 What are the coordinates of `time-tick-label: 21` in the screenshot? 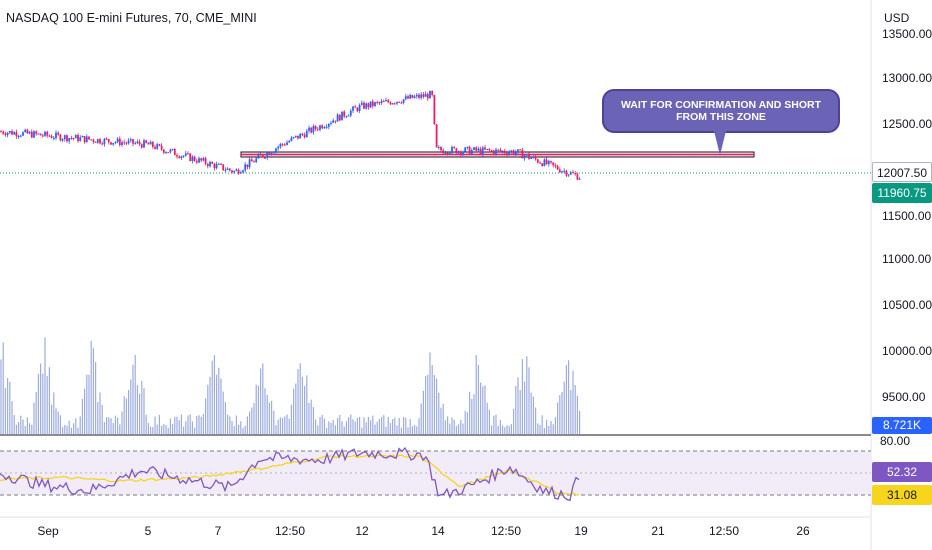 It's located at (658, 531).